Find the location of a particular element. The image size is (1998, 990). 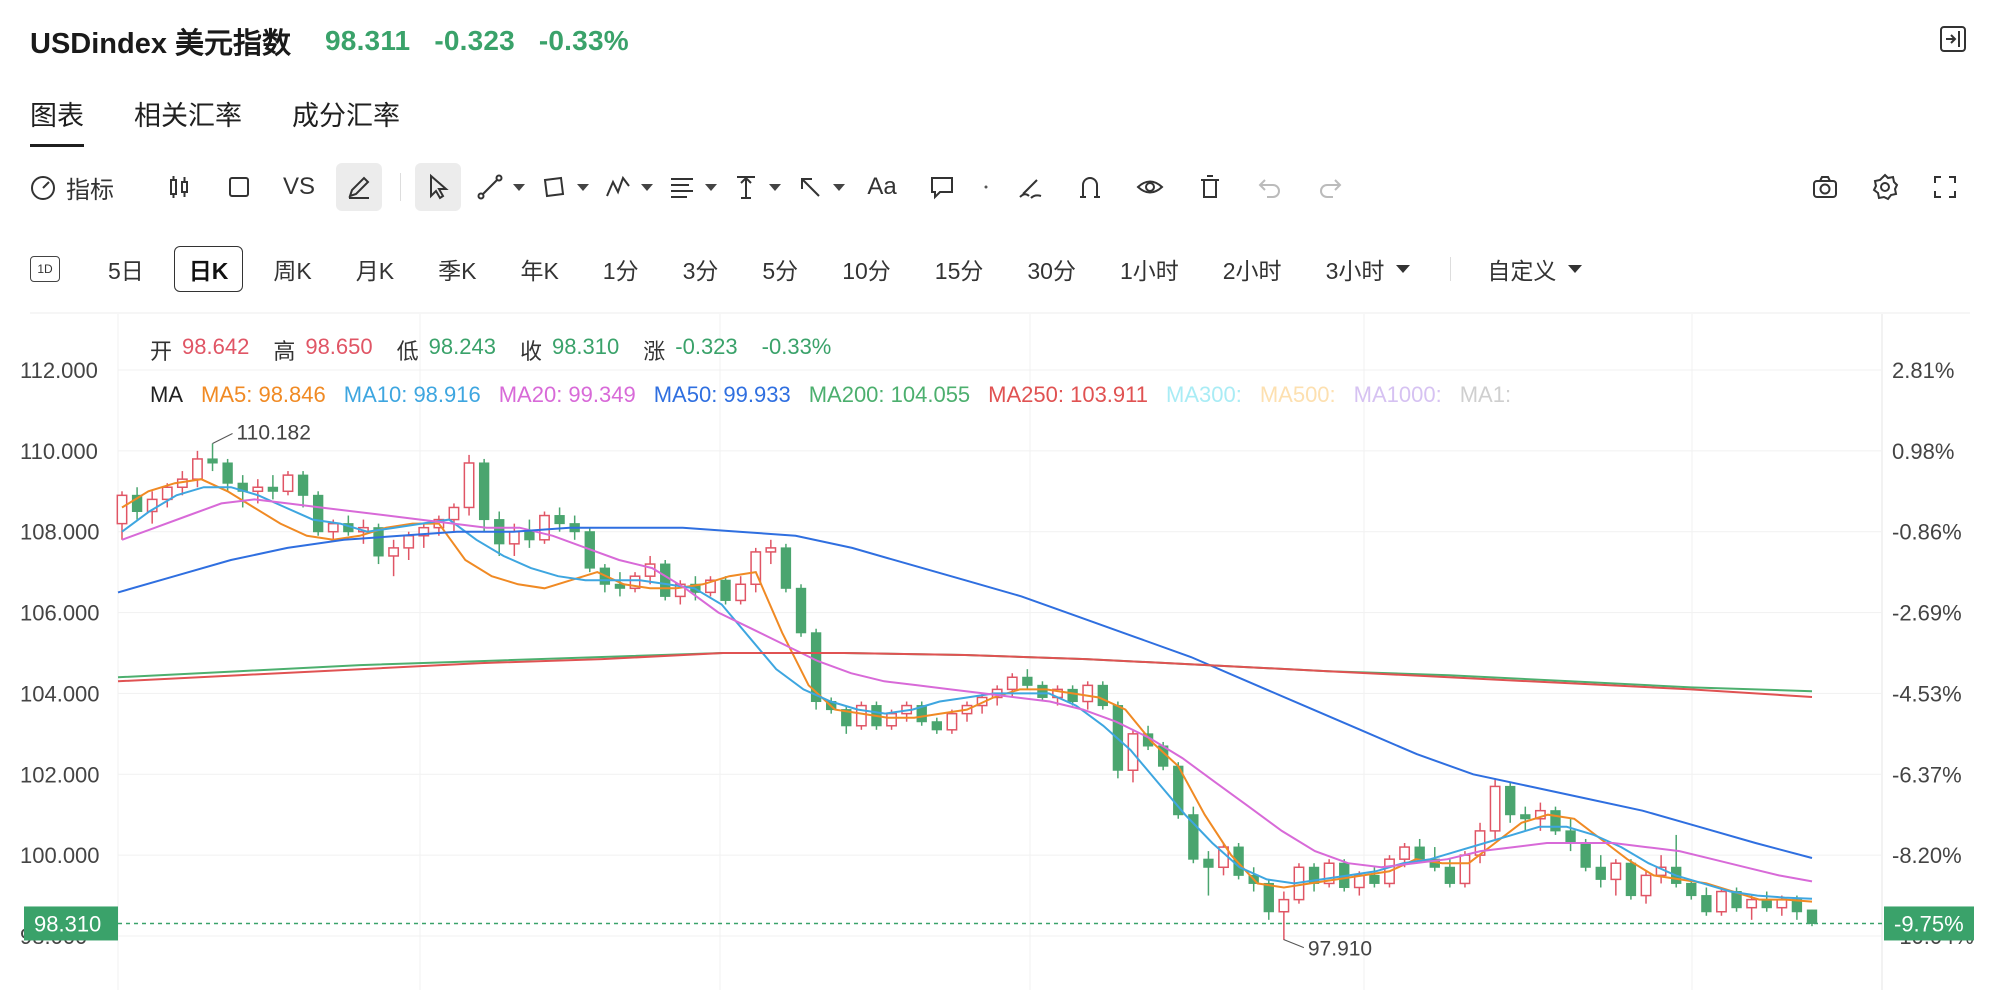

text-tool: Aa is located at coordinates (882, 187).